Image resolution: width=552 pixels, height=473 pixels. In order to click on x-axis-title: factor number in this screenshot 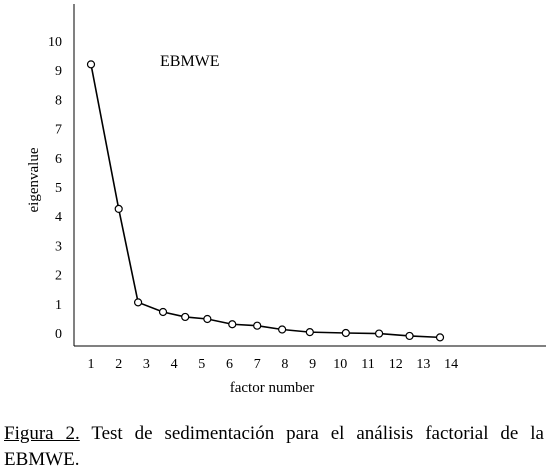, I will do `click(272, 388)`.